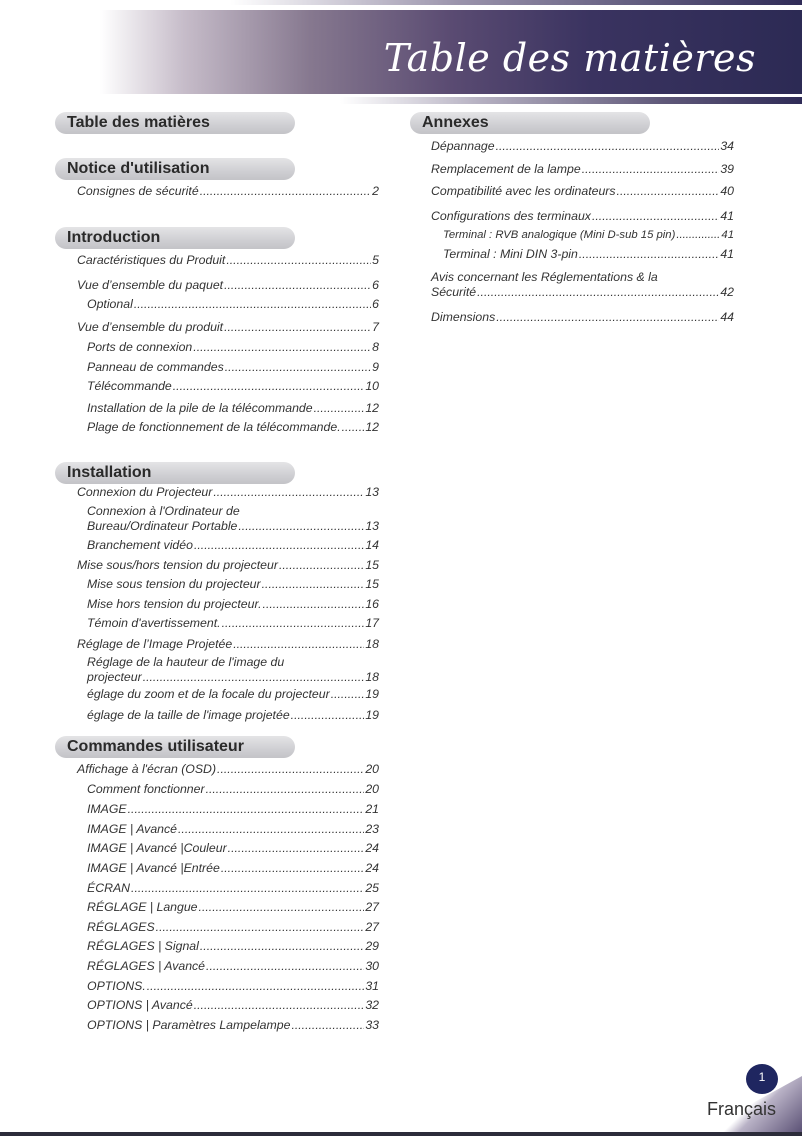 The image size is (802, 1136). I want to click on toc-entry-page: 19, so click(372, 715).